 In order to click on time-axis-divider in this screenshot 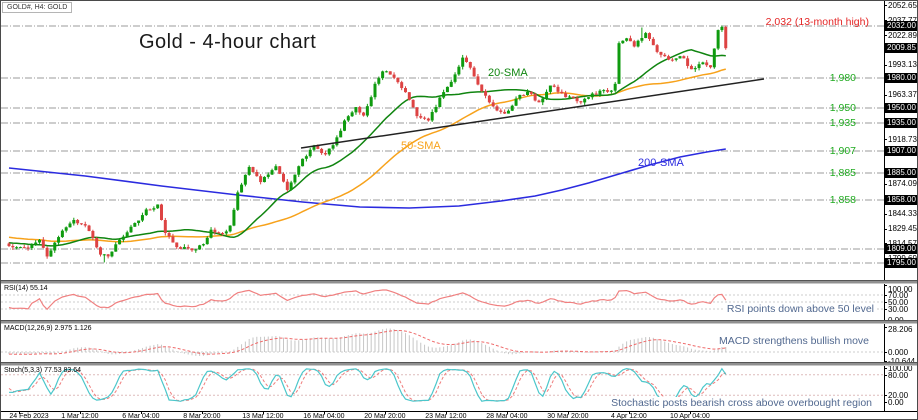, I will do `click(459, 411)`.